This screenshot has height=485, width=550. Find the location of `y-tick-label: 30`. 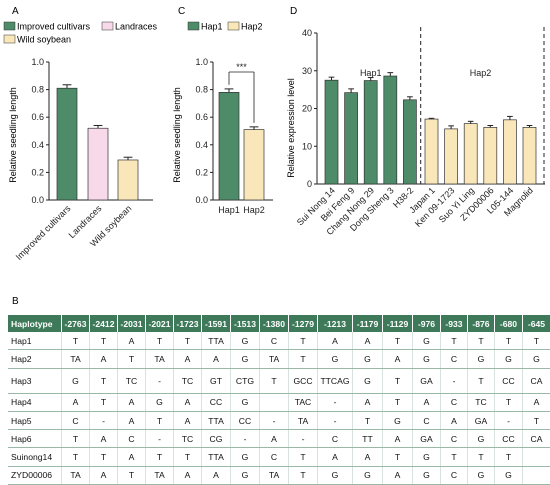

y-tick-label: 30 is located at coordinates (307, 71).